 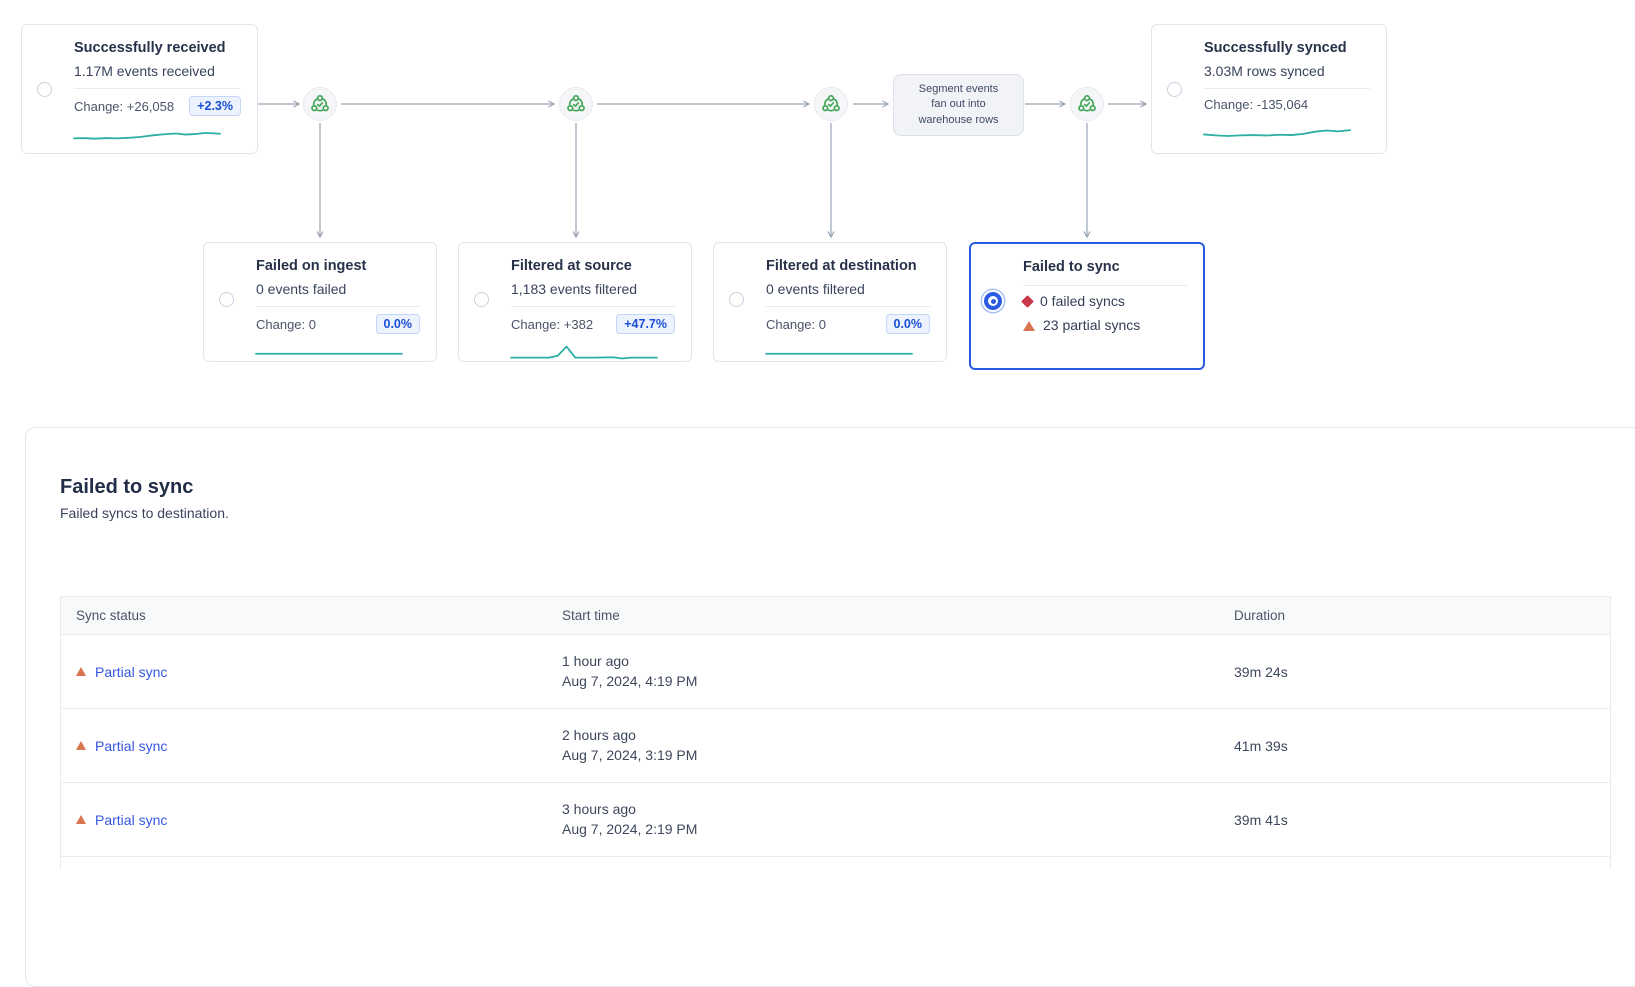 What do you see at coordinates (1071, 267) in the screenshot?
I see `stage-title: Failed to sync` at bounding box center [1071, 267].